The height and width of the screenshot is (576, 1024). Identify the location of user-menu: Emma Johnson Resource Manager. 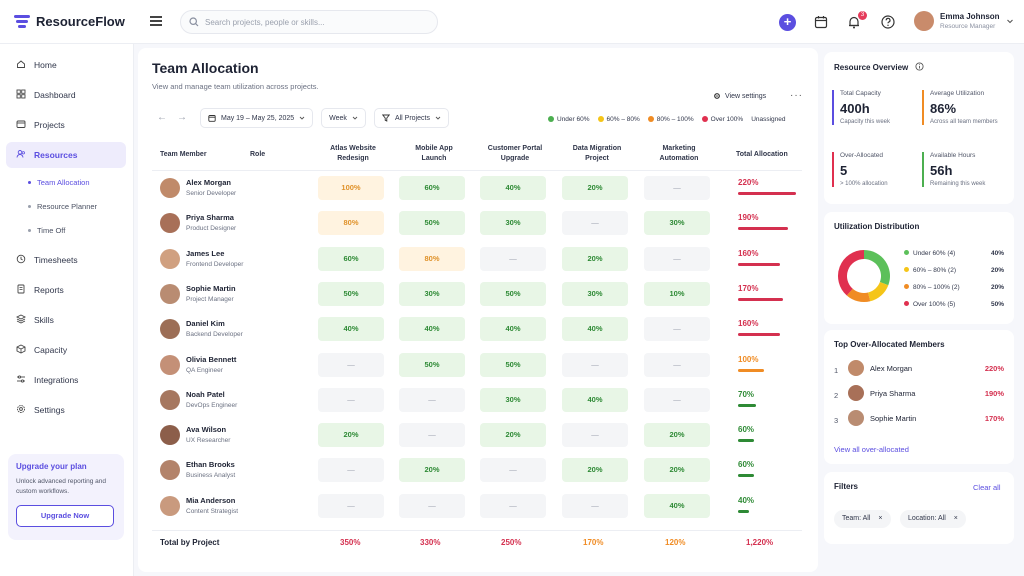
(964, 21).